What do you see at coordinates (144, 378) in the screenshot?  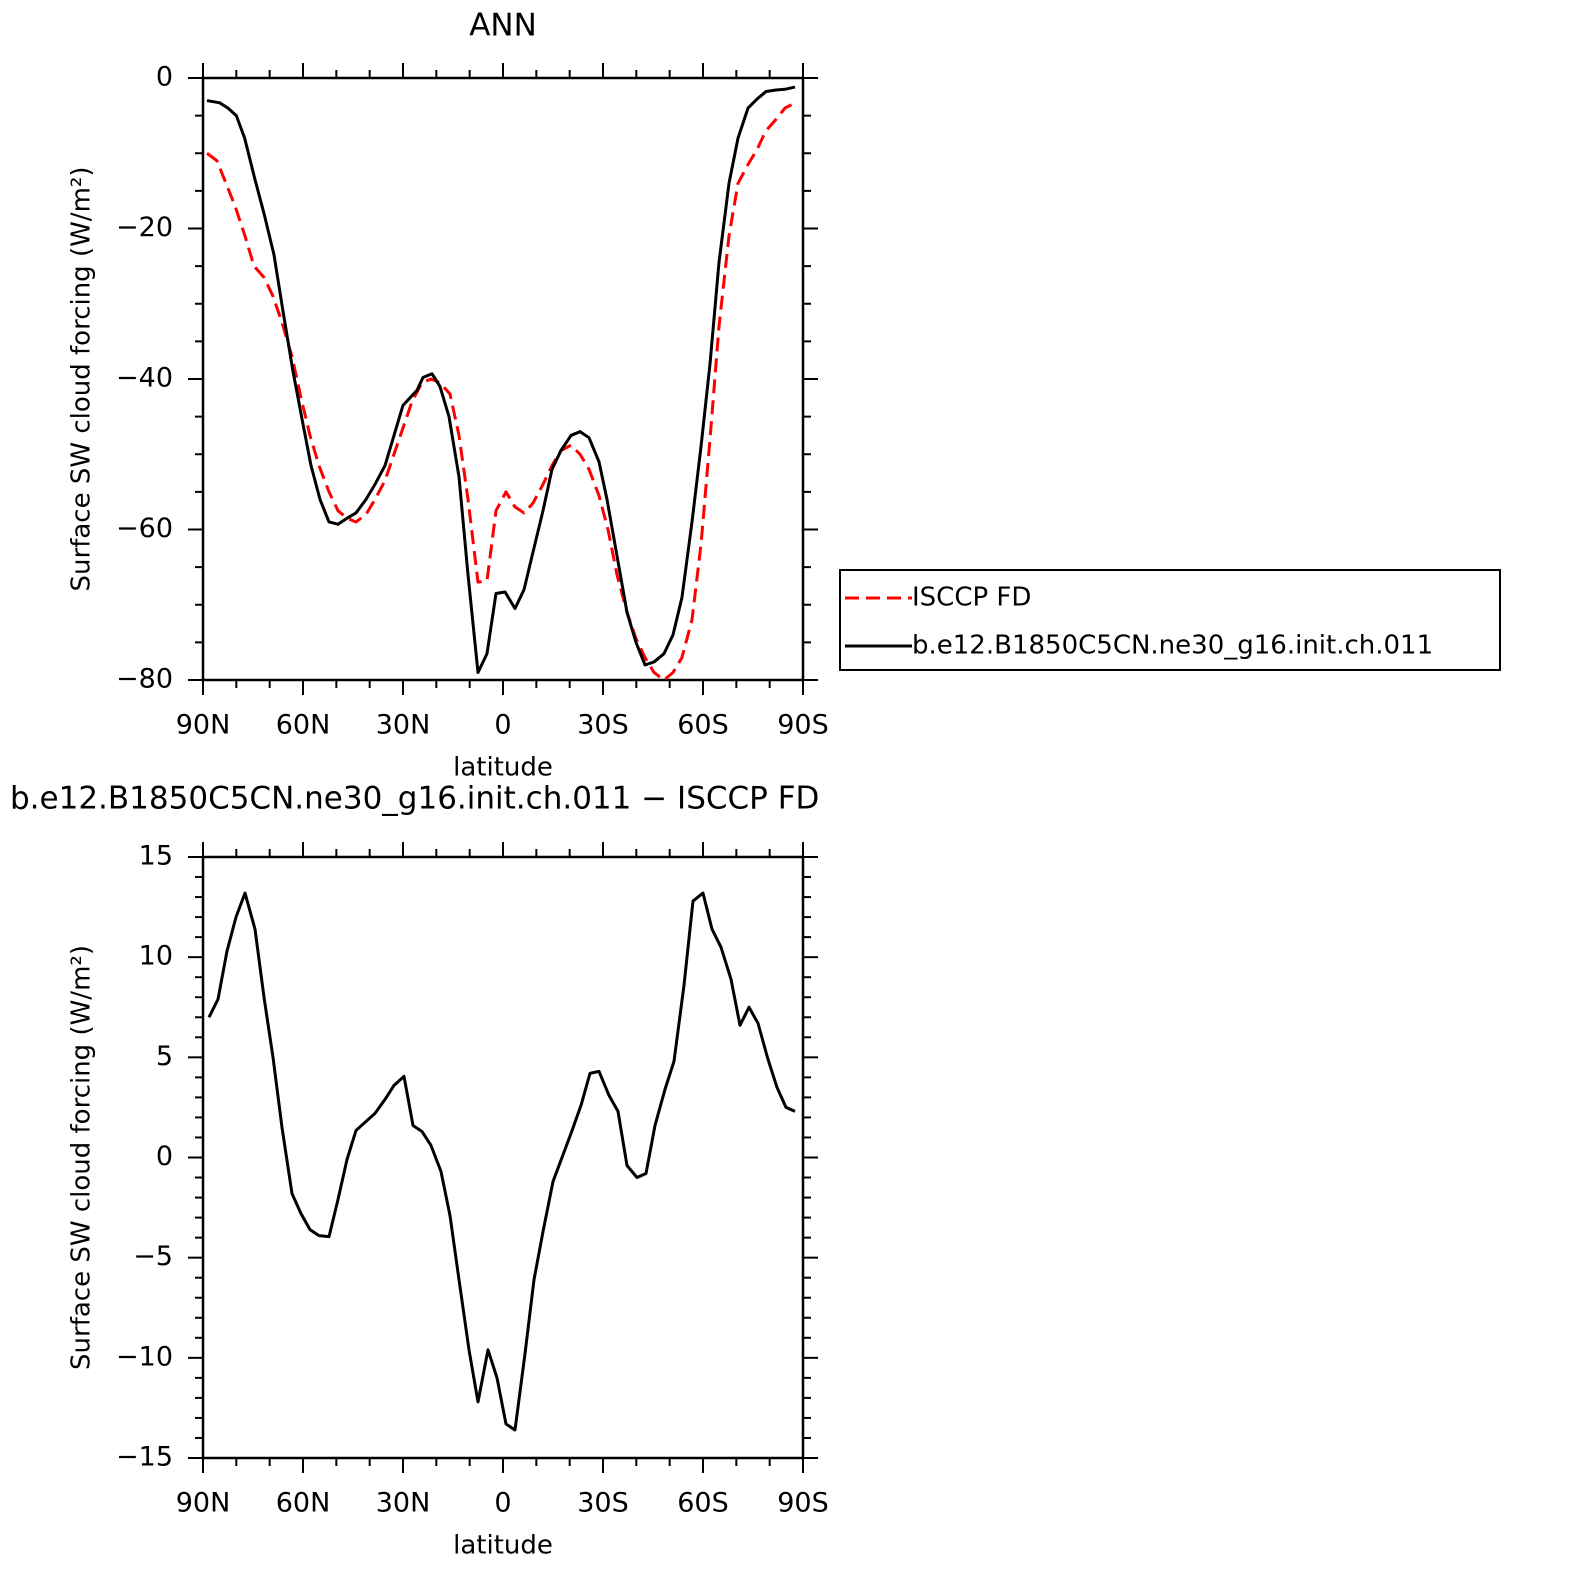 I see `y-tick-label: −40` at bounding box center [144, 378].